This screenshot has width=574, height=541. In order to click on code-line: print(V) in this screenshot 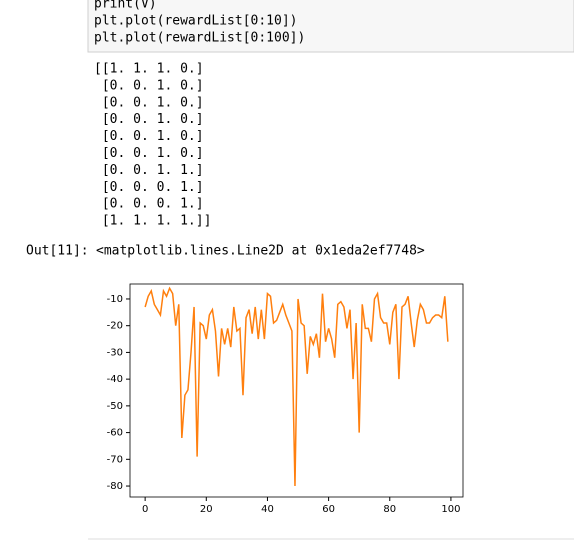, I will do `click(125, 6)`.